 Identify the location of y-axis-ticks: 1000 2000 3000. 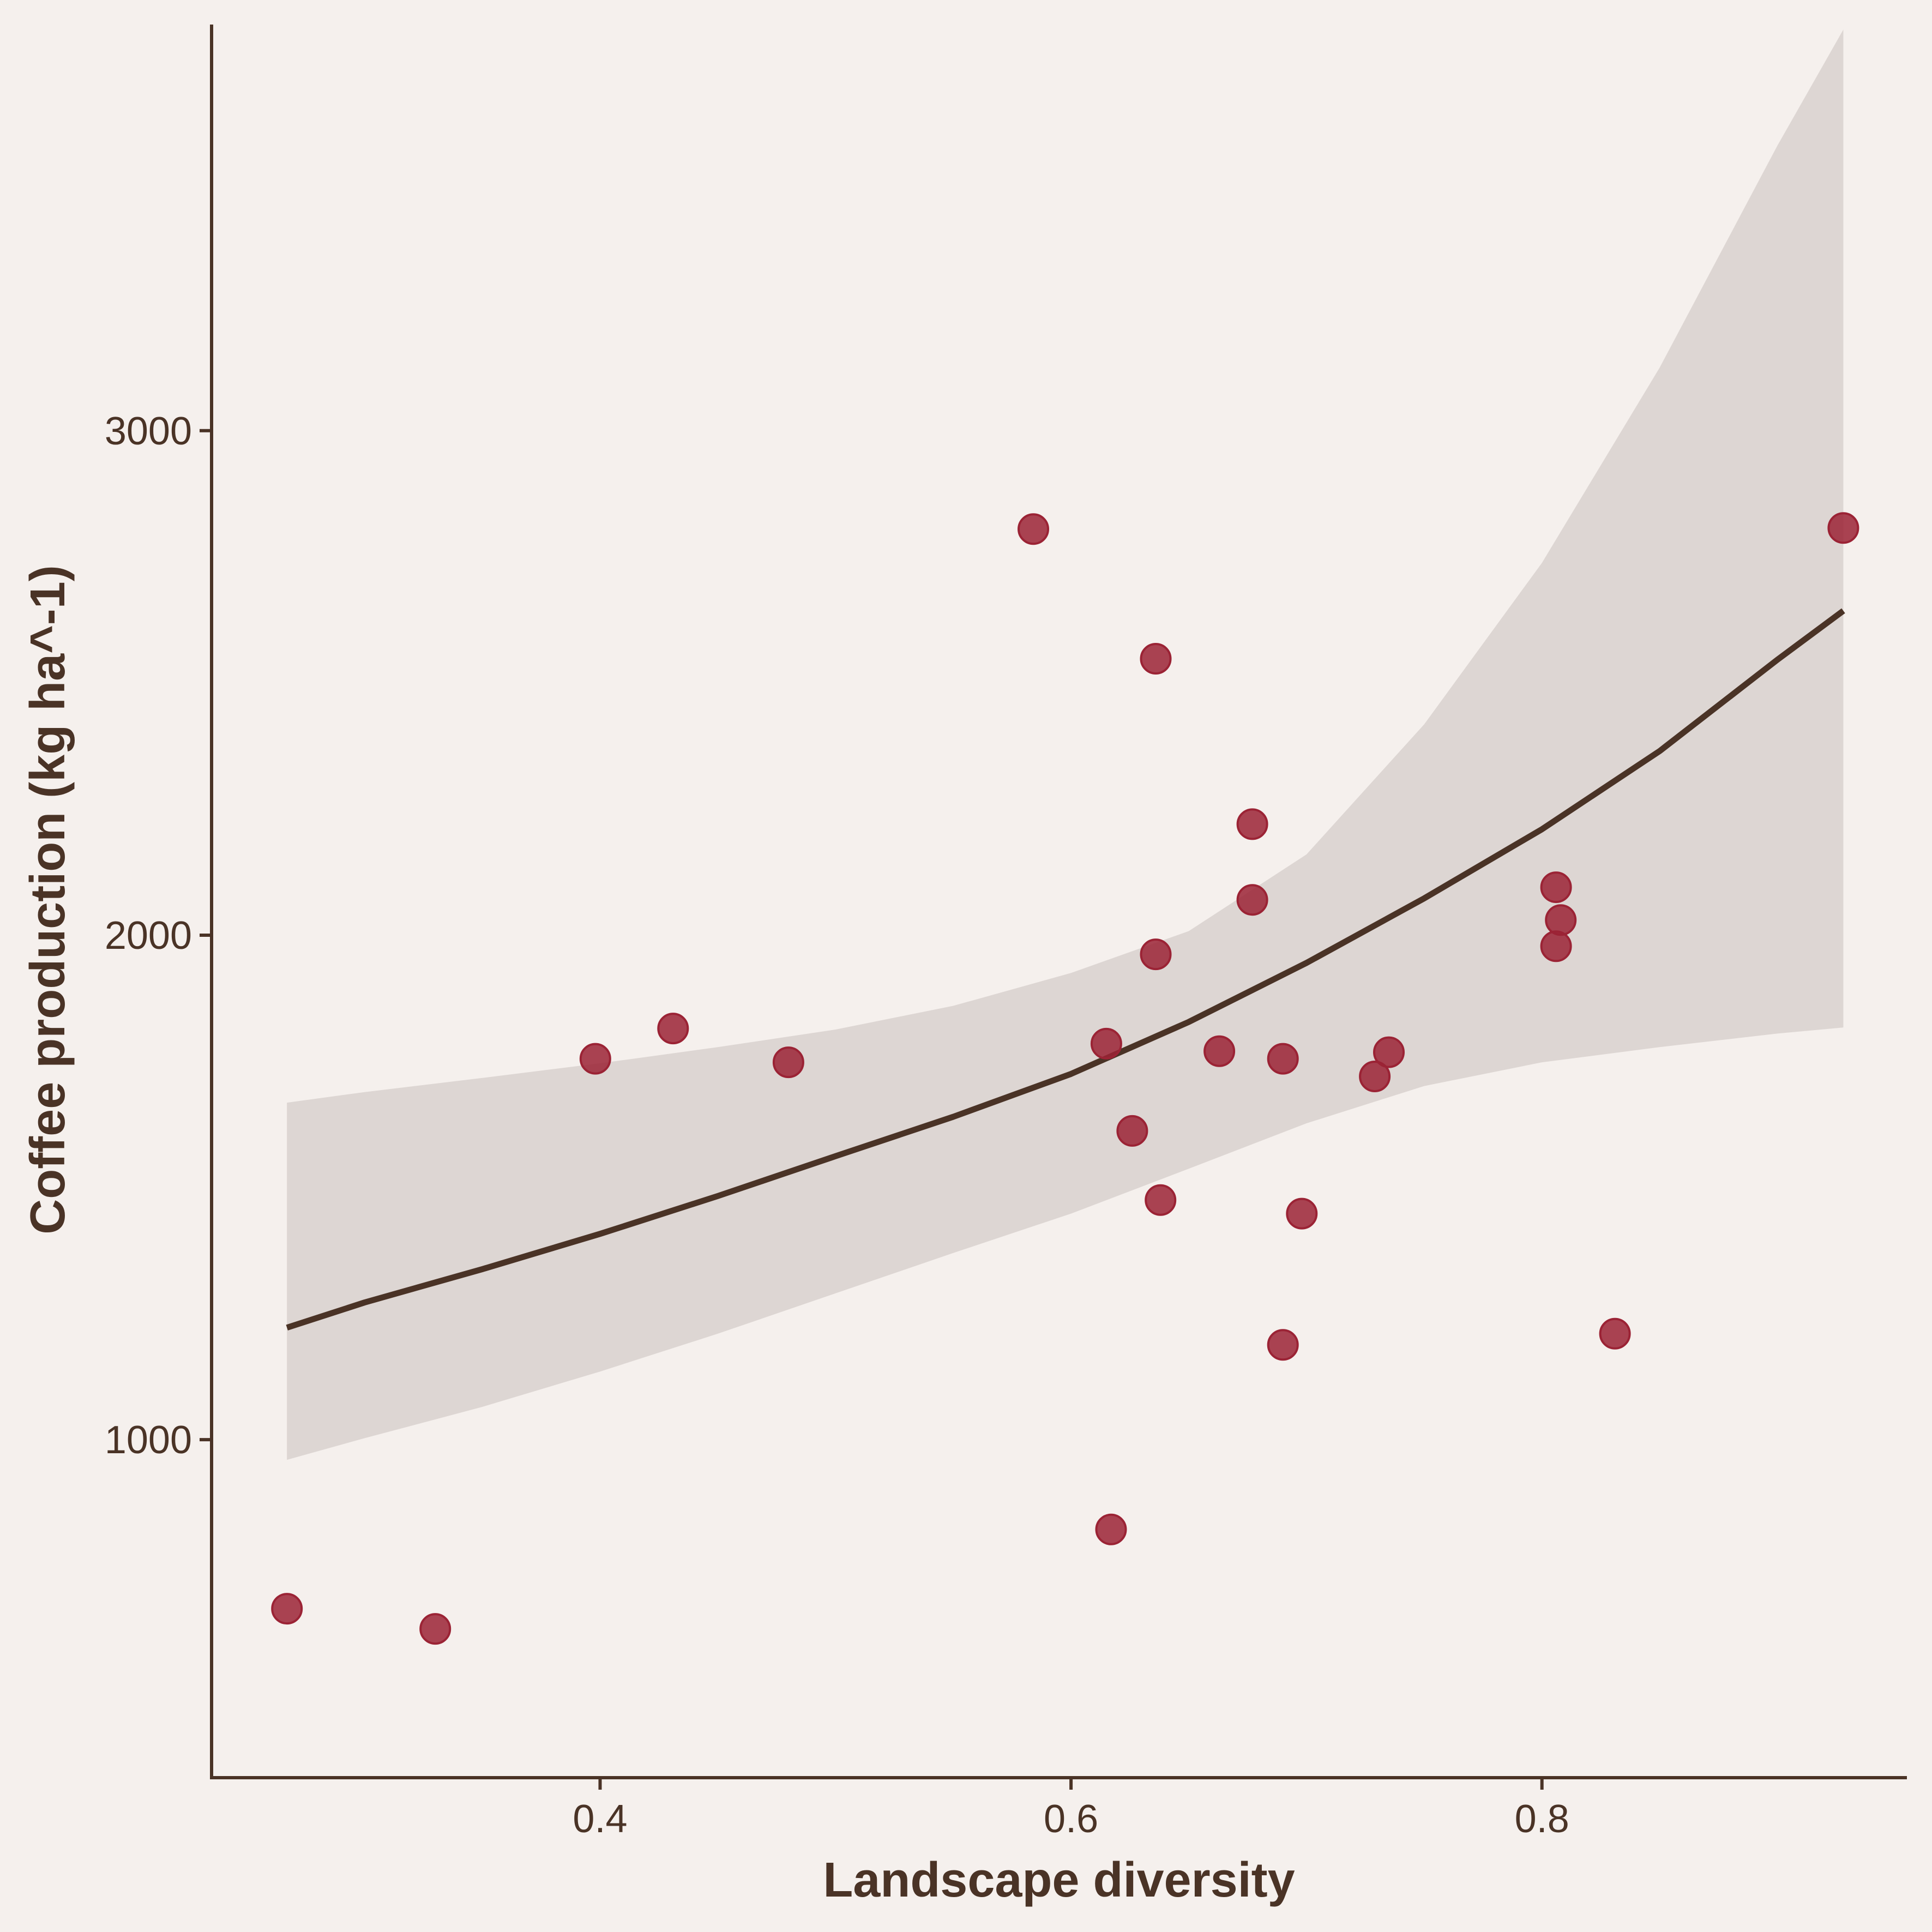
(158, 936).